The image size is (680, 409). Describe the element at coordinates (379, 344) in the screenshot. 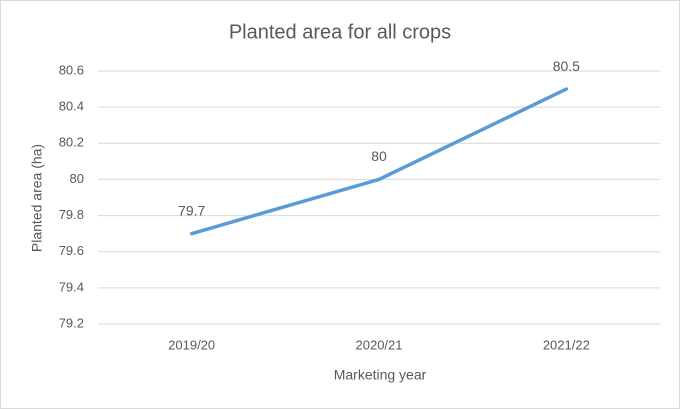

I see `x-tick-label: 2020/21` at that location.